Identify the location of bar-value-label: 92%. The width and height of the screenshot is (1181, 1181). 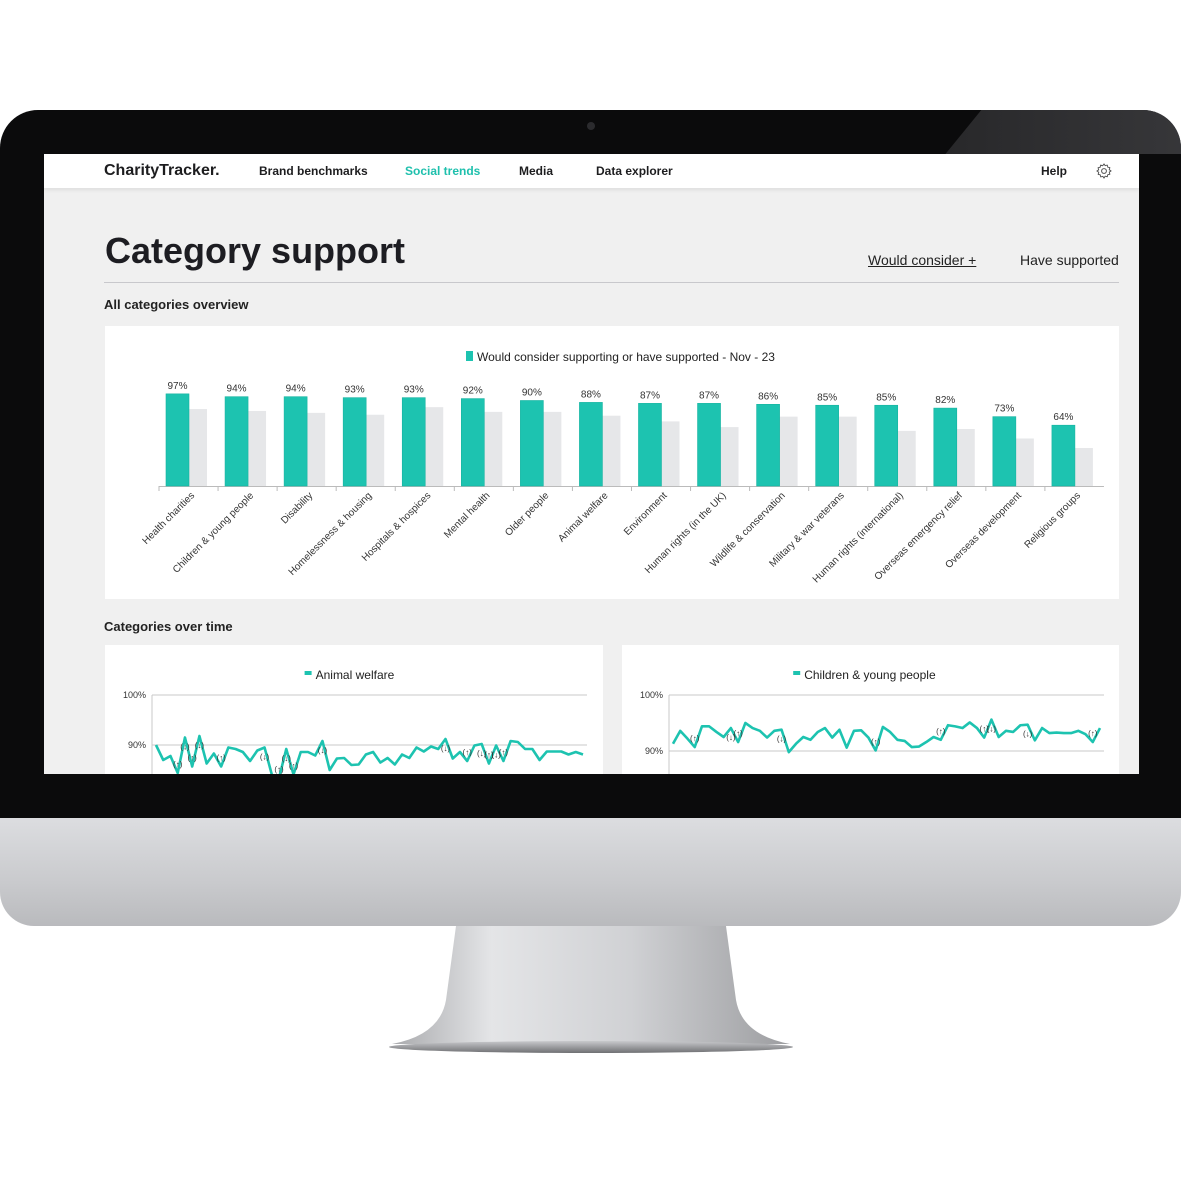
(473, 391).